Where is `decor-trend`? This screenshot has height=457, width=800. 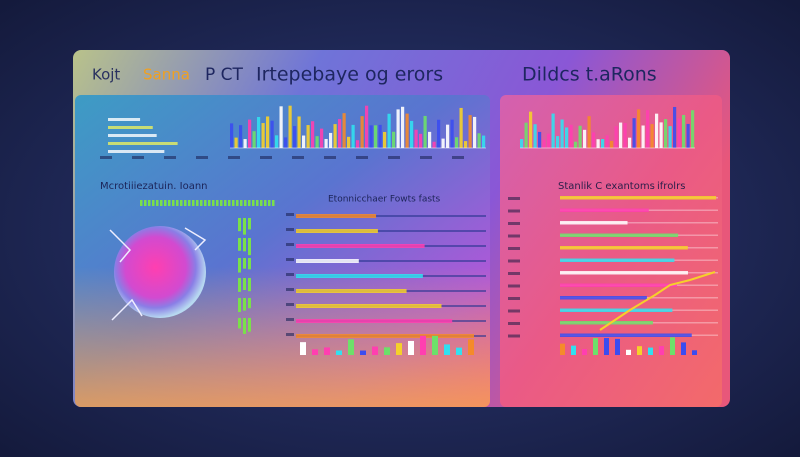
decor-trend is located at coordinates (657, 301).